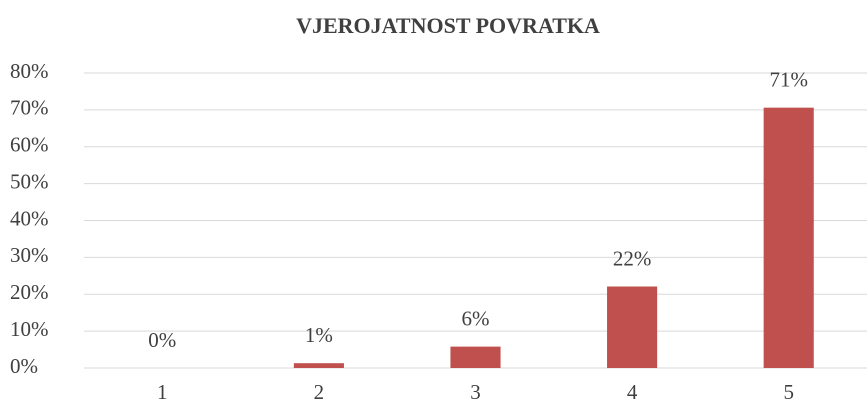  What do you see at coordinates (162, 391) in the screenshot?
I see `x-tick-label: 1` at bounding box center [162, 391].